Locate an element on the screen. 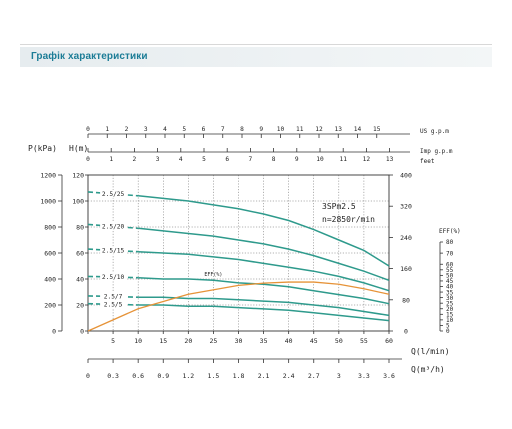 Image resolution: width=512 pixels, height=429 pixels. imp-gpm-tick-label: 4 is located at coordinates (181, 159).